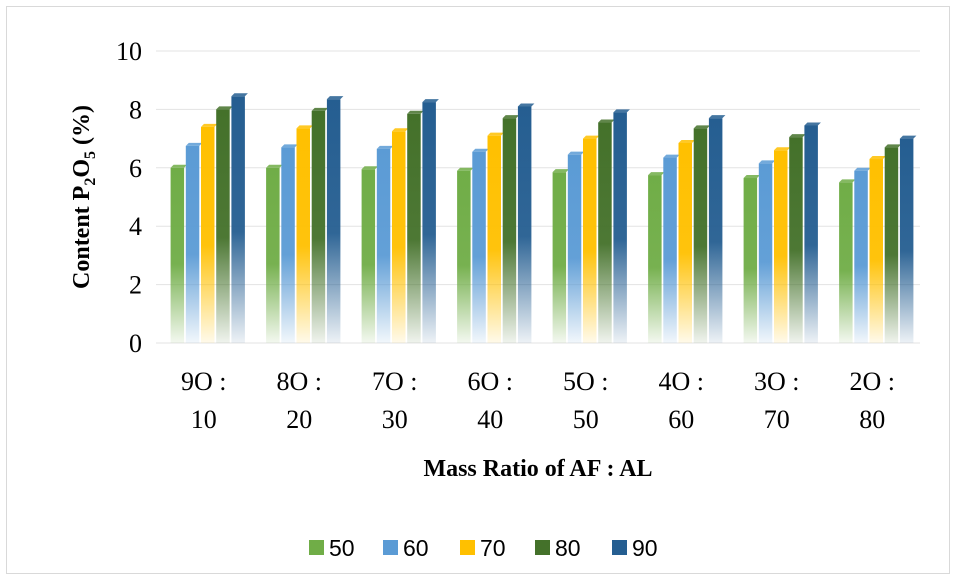 Image resolution: width=956 pixels, height=580 pixels. Describe the element at coordinates (135, 343) in the screenshot. I see `y-tick-label: 0` at that location.